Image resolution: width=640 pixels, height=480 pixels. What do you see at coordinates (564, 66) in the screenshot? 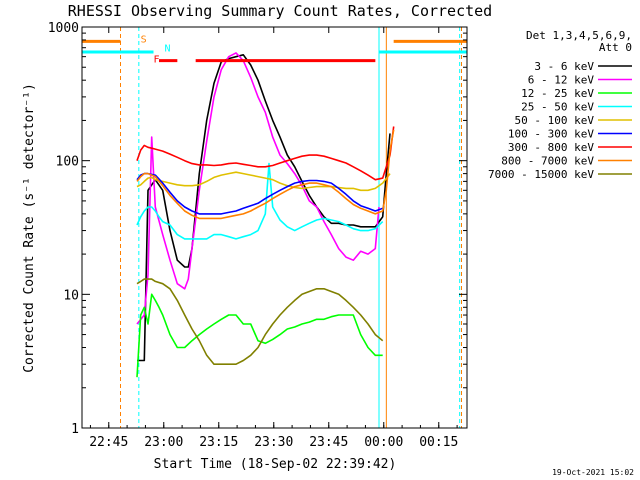
I see `legend-label-0: 3 - 6 keV` at bounding box center [564, 66].